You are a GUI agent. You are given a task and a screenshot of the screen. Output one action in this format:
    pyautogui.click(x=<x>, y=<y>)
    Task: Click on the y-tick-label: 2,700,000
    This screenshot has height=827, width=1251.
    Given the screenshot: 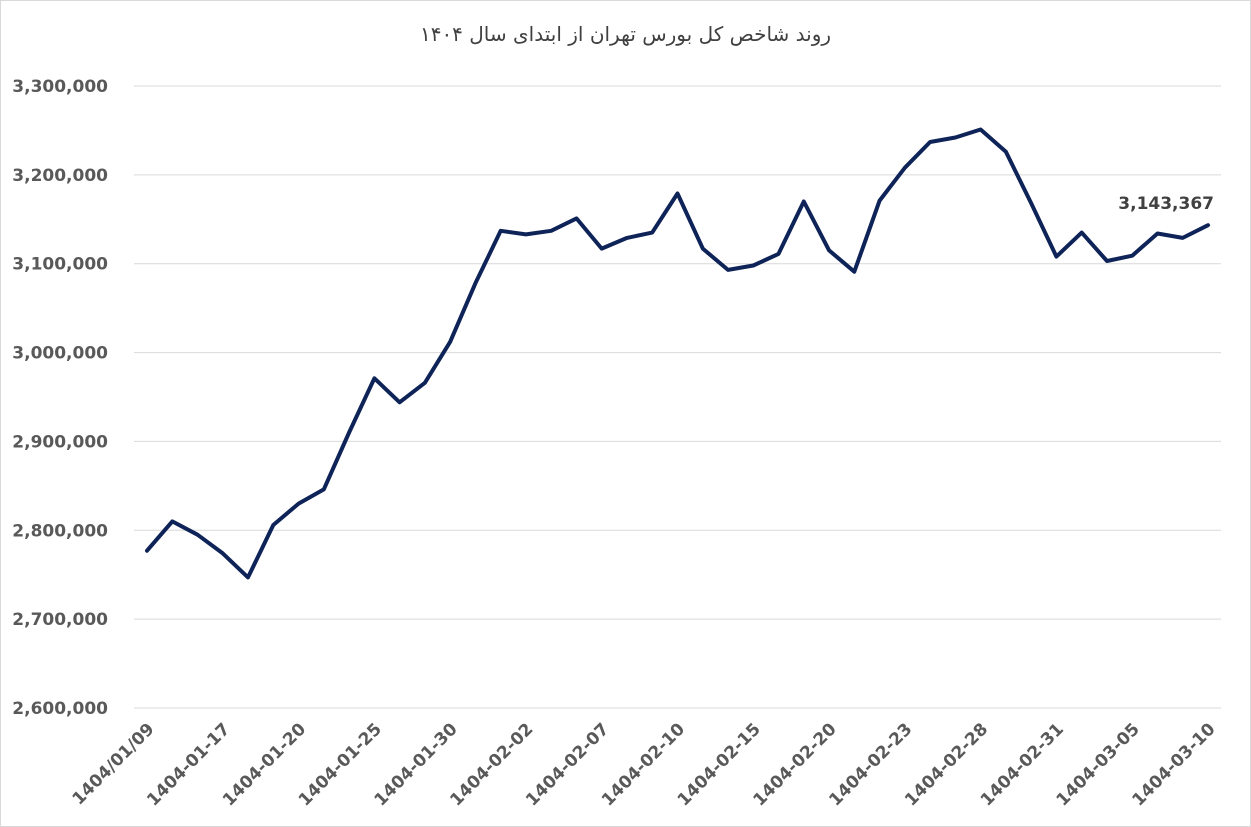 What is the action you would take?
    pyautogui.click(x=60, y=620)
    